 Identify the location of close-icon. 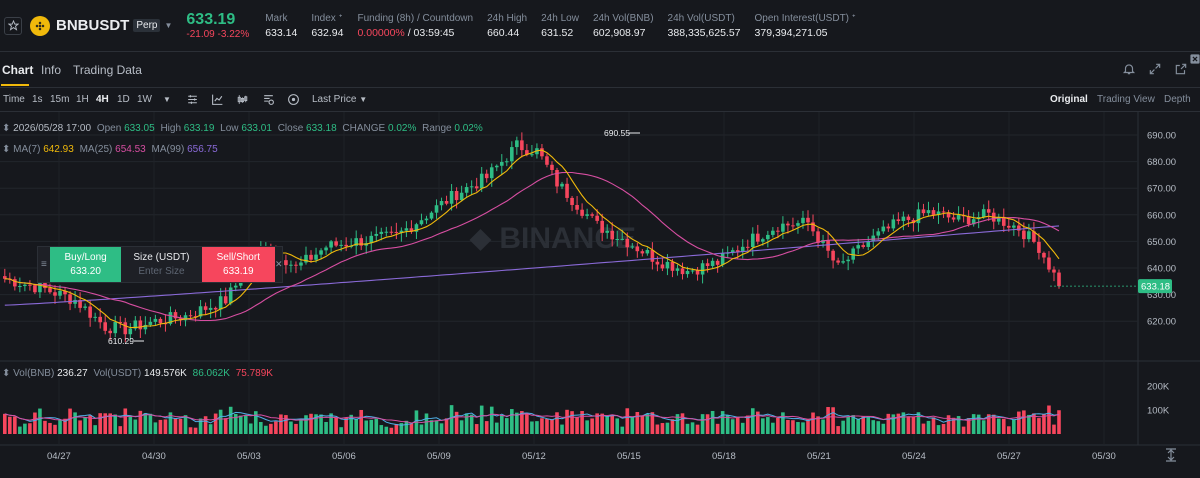
(1195, 59).